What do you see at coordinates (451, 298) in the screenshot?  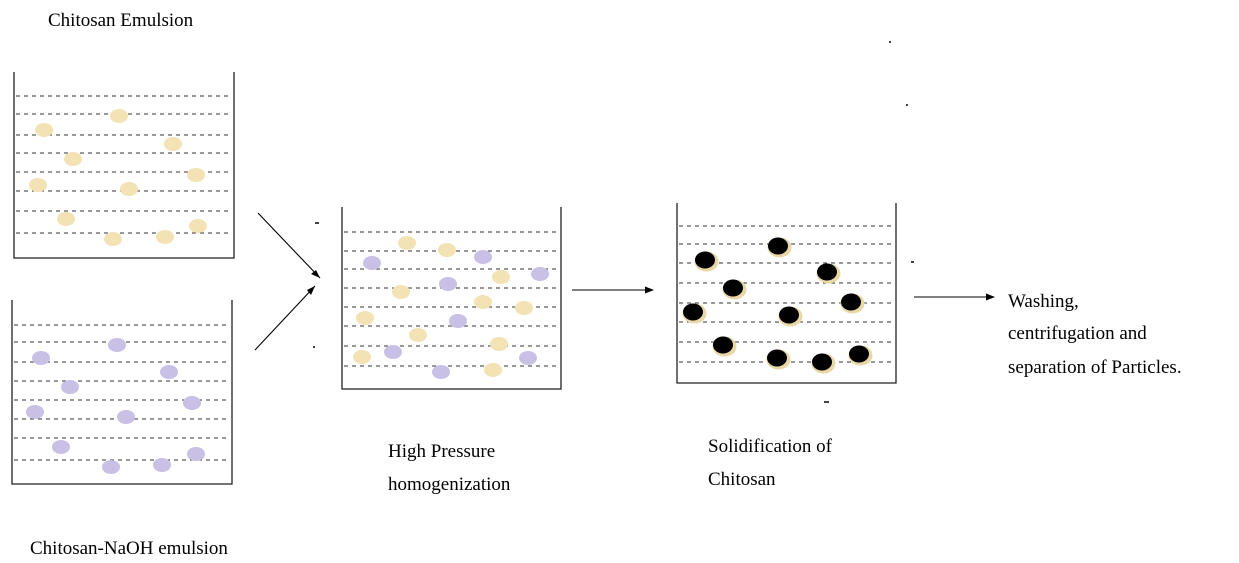 I see `homogenization-beaker` at bounding box center [451, 298].